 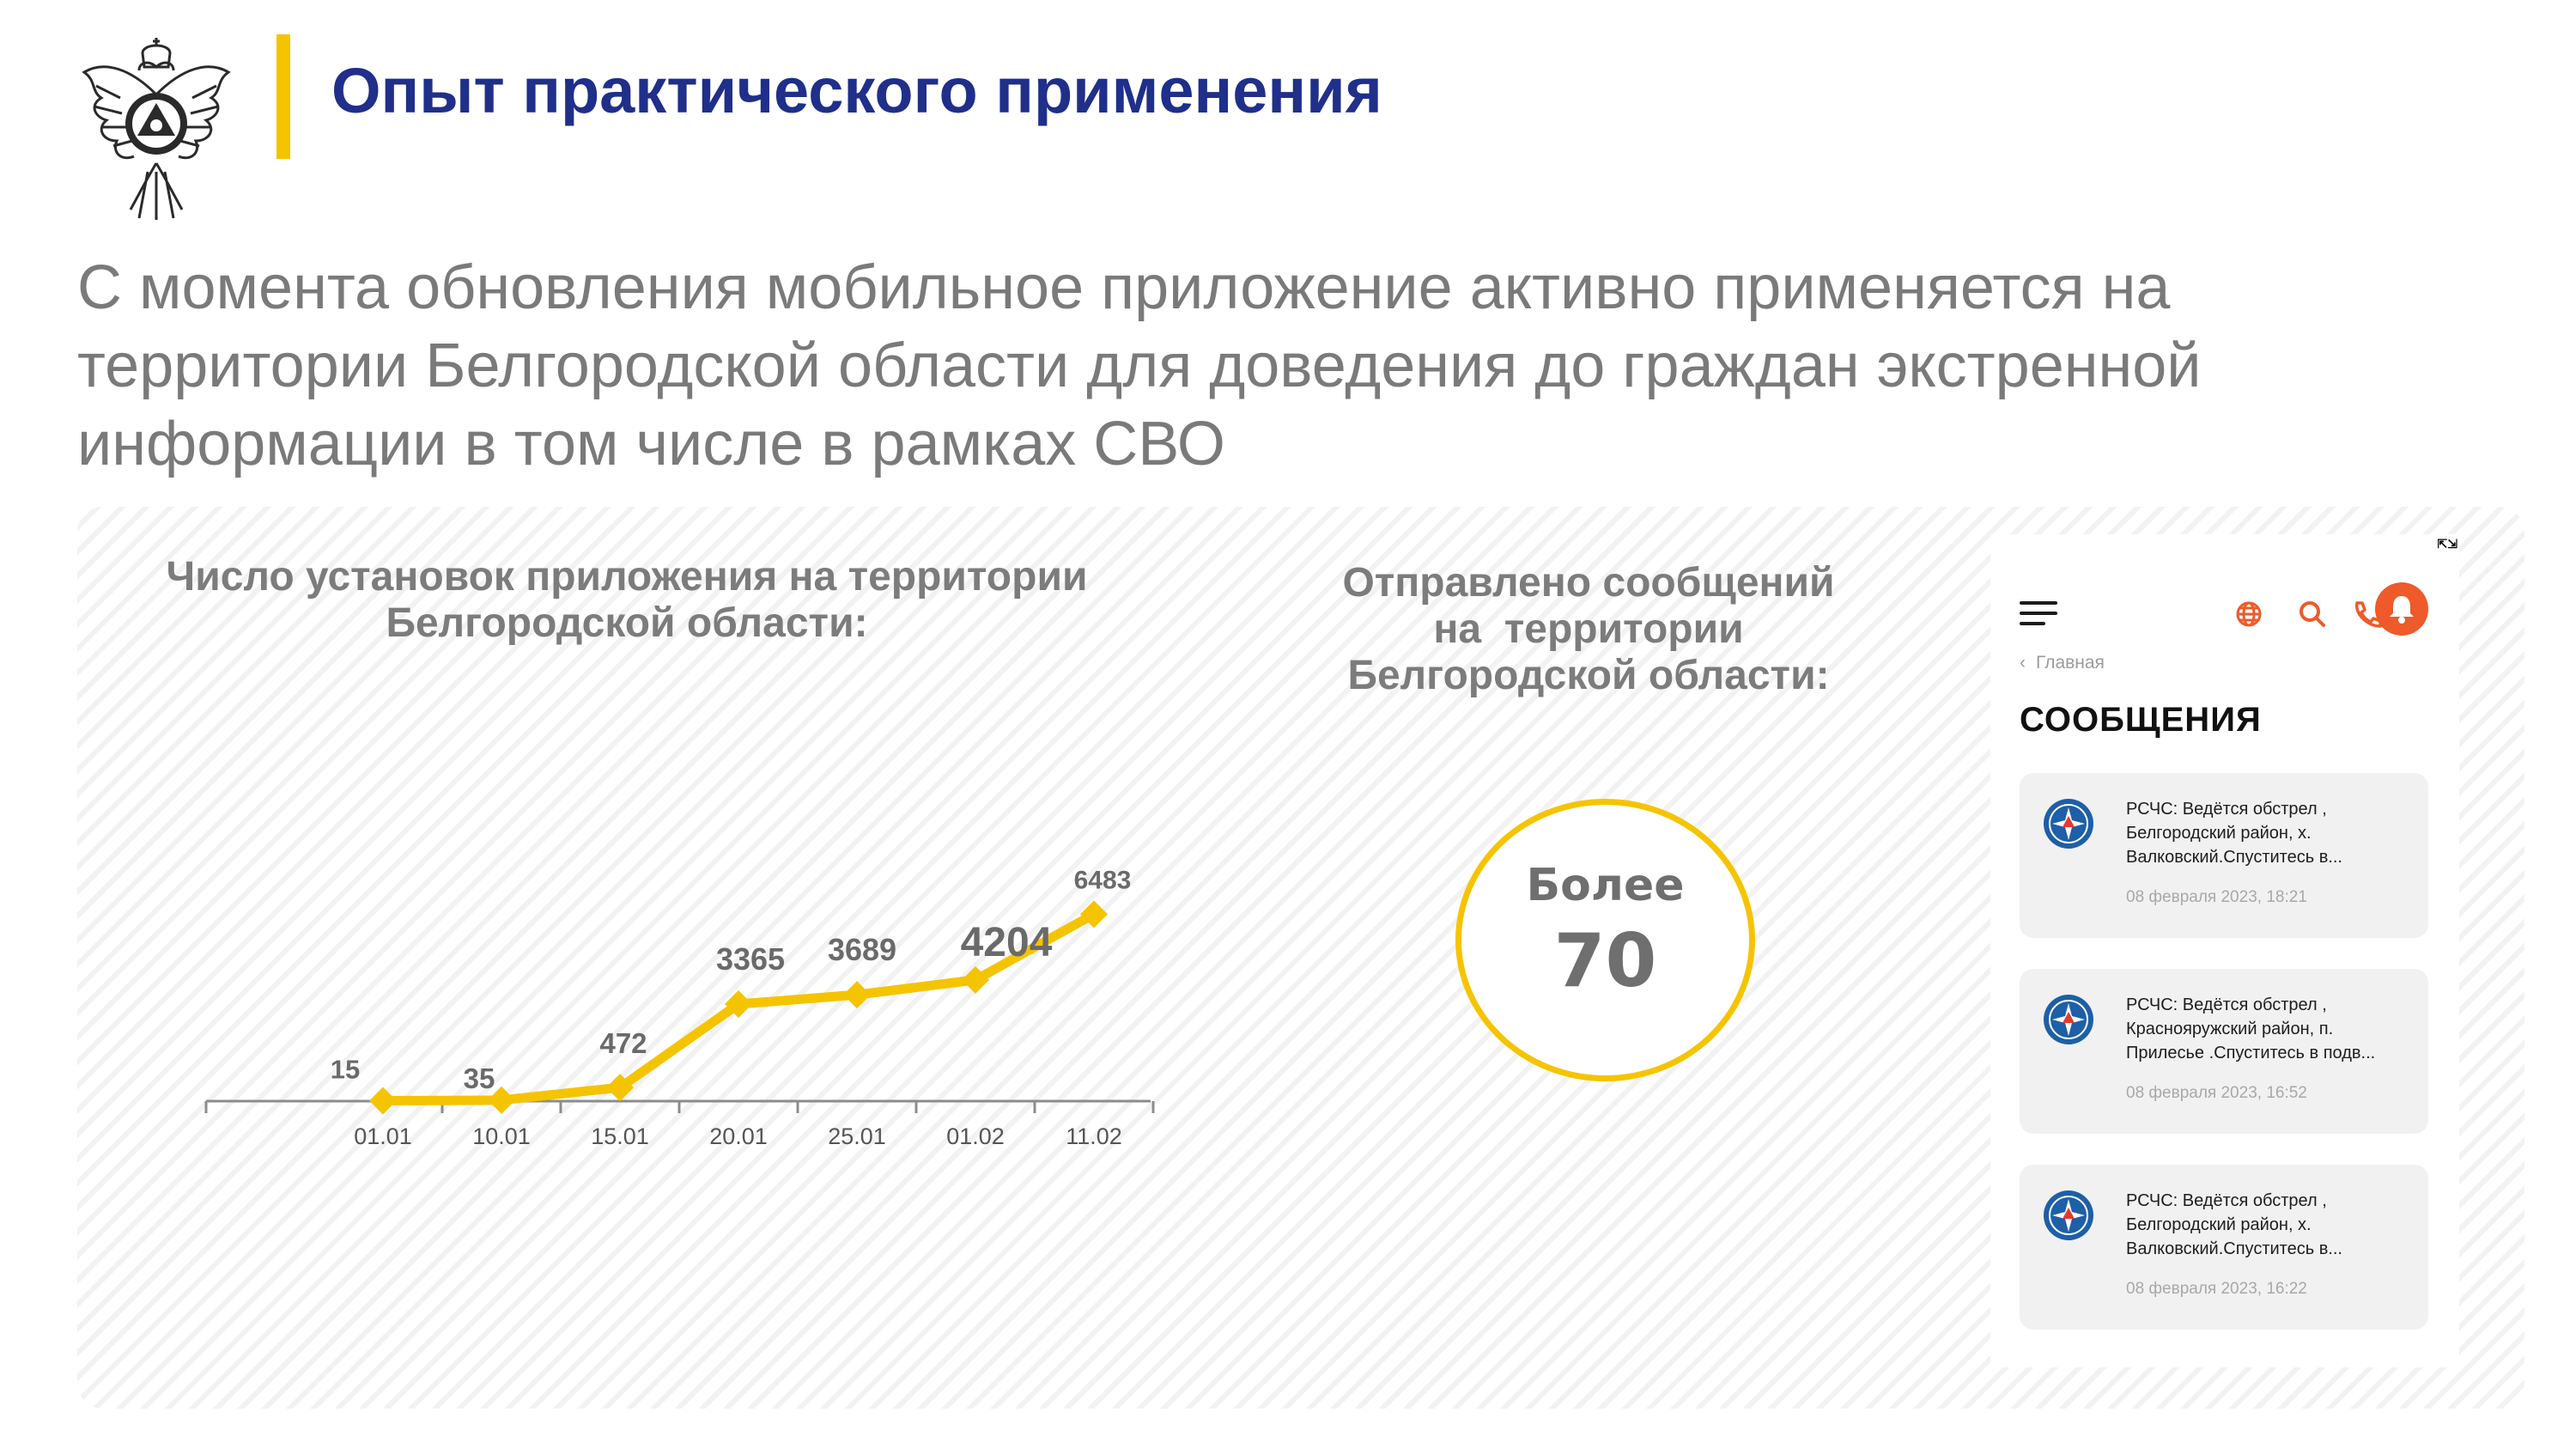 I want to click on x-tick-label: 15.01, so click(x=620, y=1136).